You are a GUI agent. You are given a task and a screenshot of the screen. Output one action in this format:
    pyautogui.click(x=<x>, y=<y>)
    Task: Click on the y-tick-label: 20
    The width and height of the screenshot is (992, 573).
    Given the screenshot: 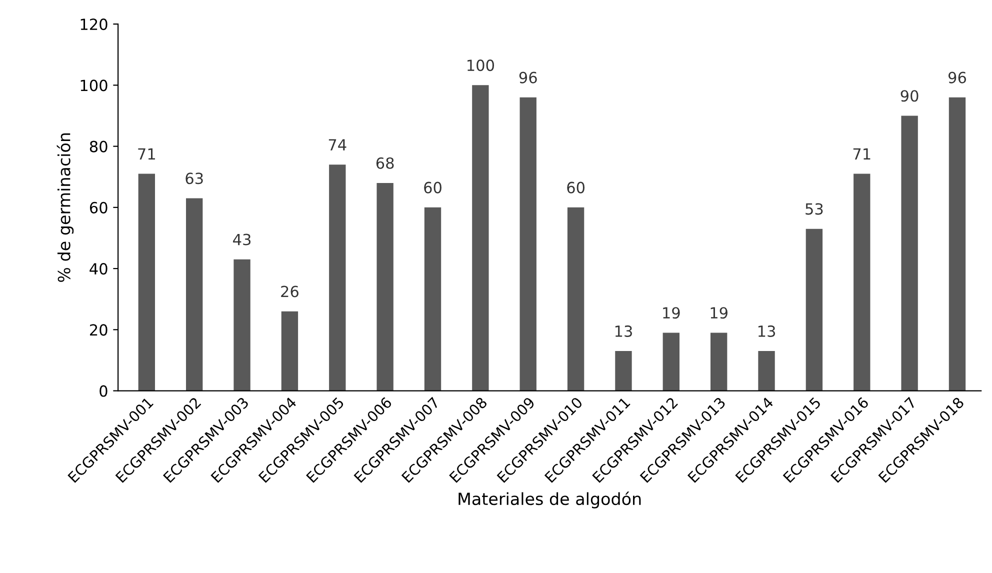 What is the action you would take?
    pyautogui.click(x=99, y=330)
    